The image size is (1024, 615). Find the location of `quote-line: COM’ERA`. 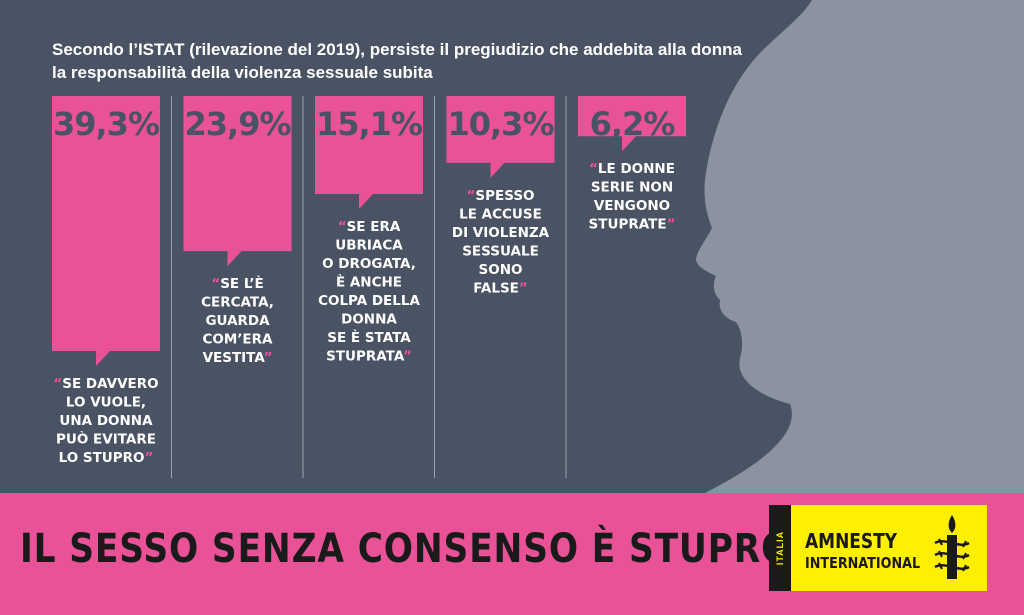

quote-line: COM’ERA is located at coordinates (237, 340).